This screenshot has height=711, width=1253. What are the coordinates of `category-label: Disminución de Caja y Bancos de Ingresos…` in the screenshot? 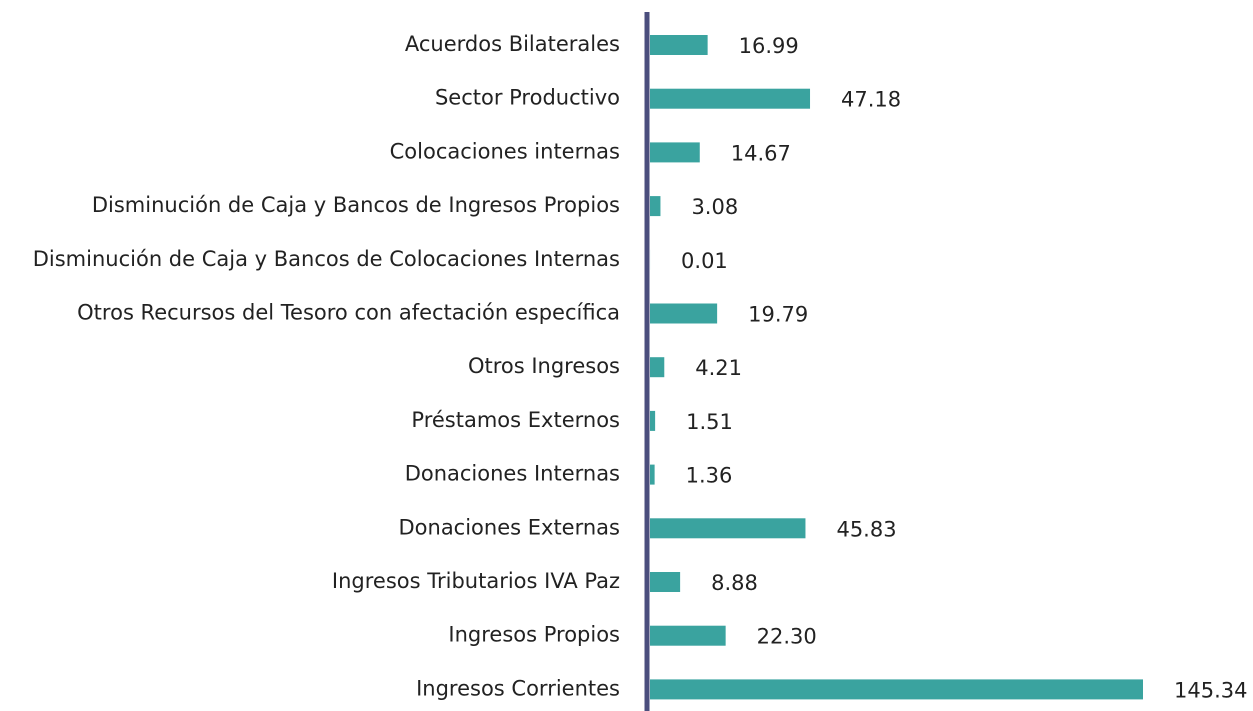 It's located at (356, 205).